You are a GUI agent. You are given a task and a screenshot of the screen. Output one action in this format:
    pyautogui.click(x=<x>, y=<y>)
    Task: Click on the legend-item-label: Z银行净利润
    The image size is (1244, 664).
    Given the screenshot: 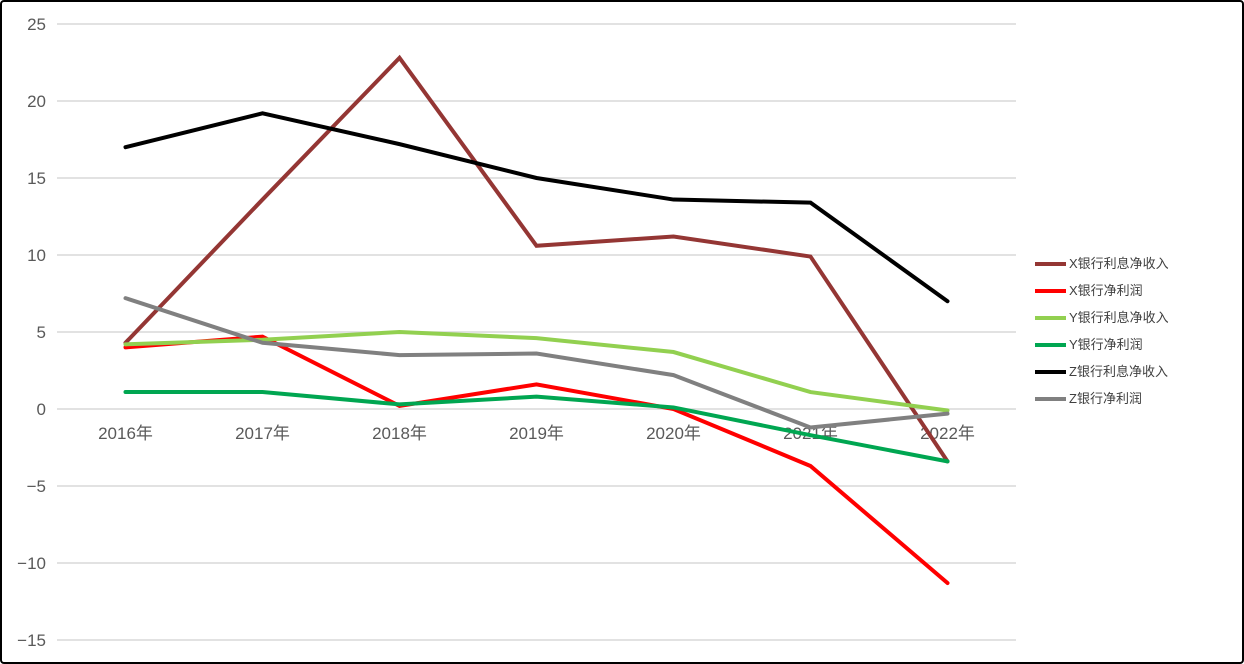 What is the action you would take?
    pyautogui.click(x=1105, y=398)
    